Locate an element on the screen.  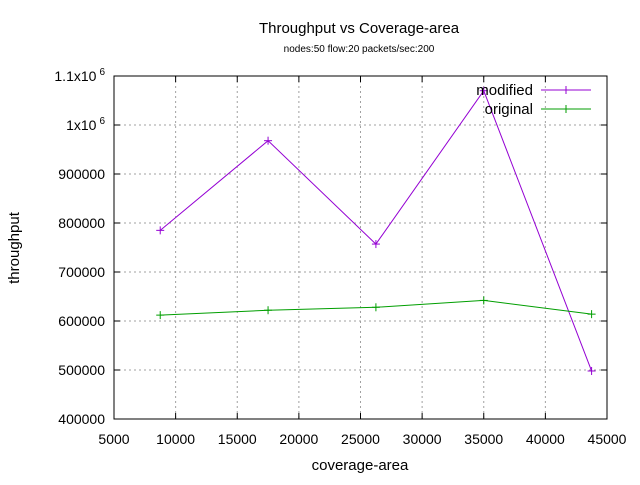
y-tick-label: 1.1x10 6 is located at coordinates (79, 75).